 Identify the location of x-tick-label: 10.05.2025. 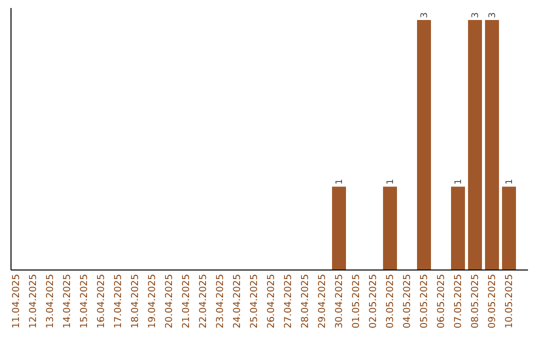
(509, 301).